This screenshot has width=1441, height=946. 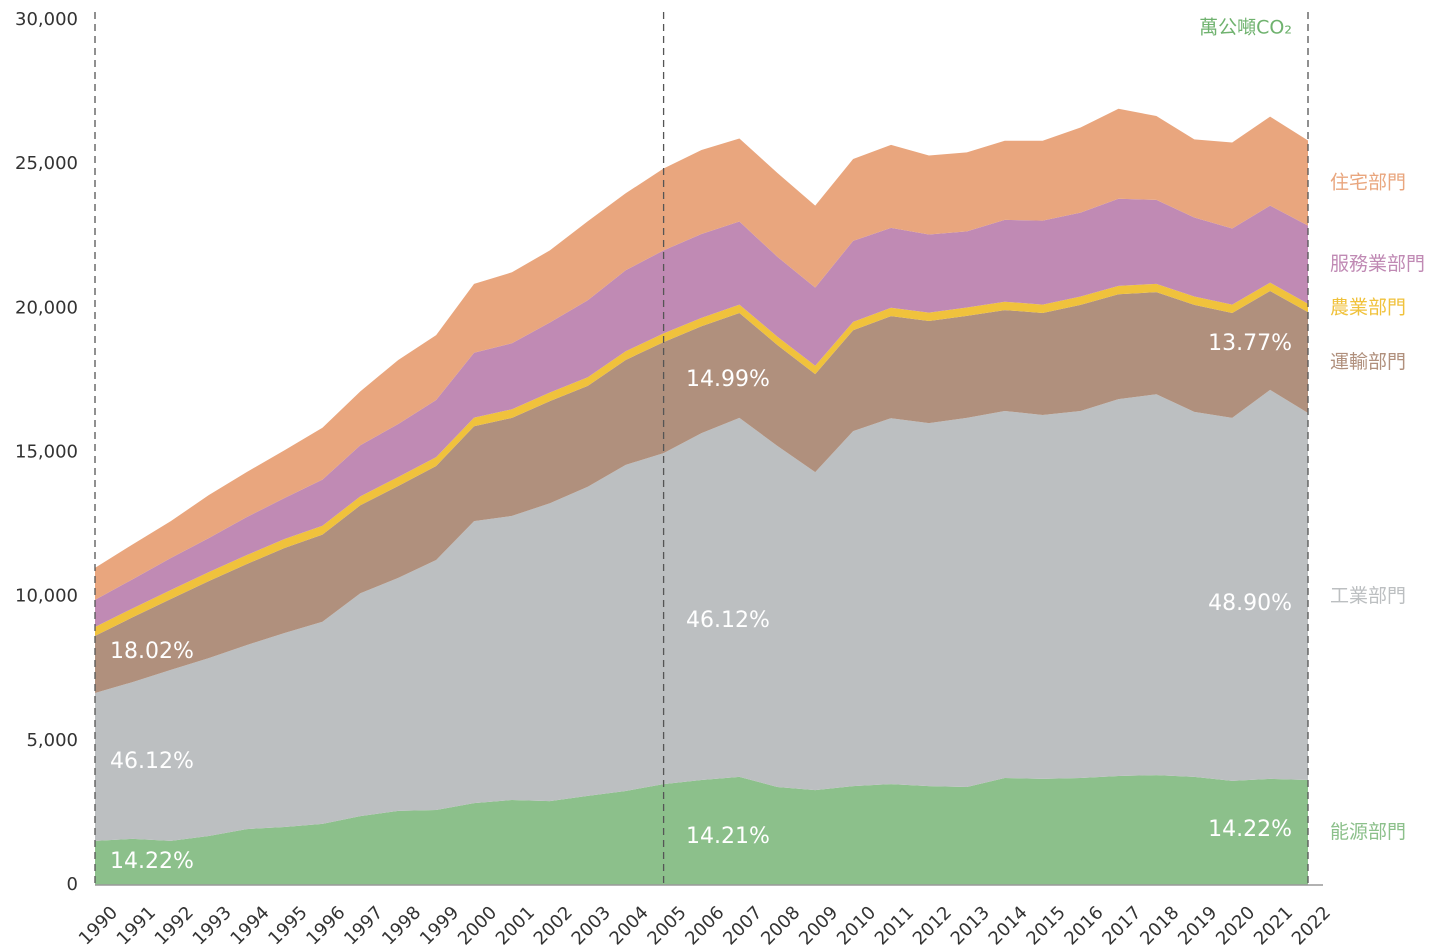 I want to click on x-tick-label: 1999, so click(x=439, y=924).